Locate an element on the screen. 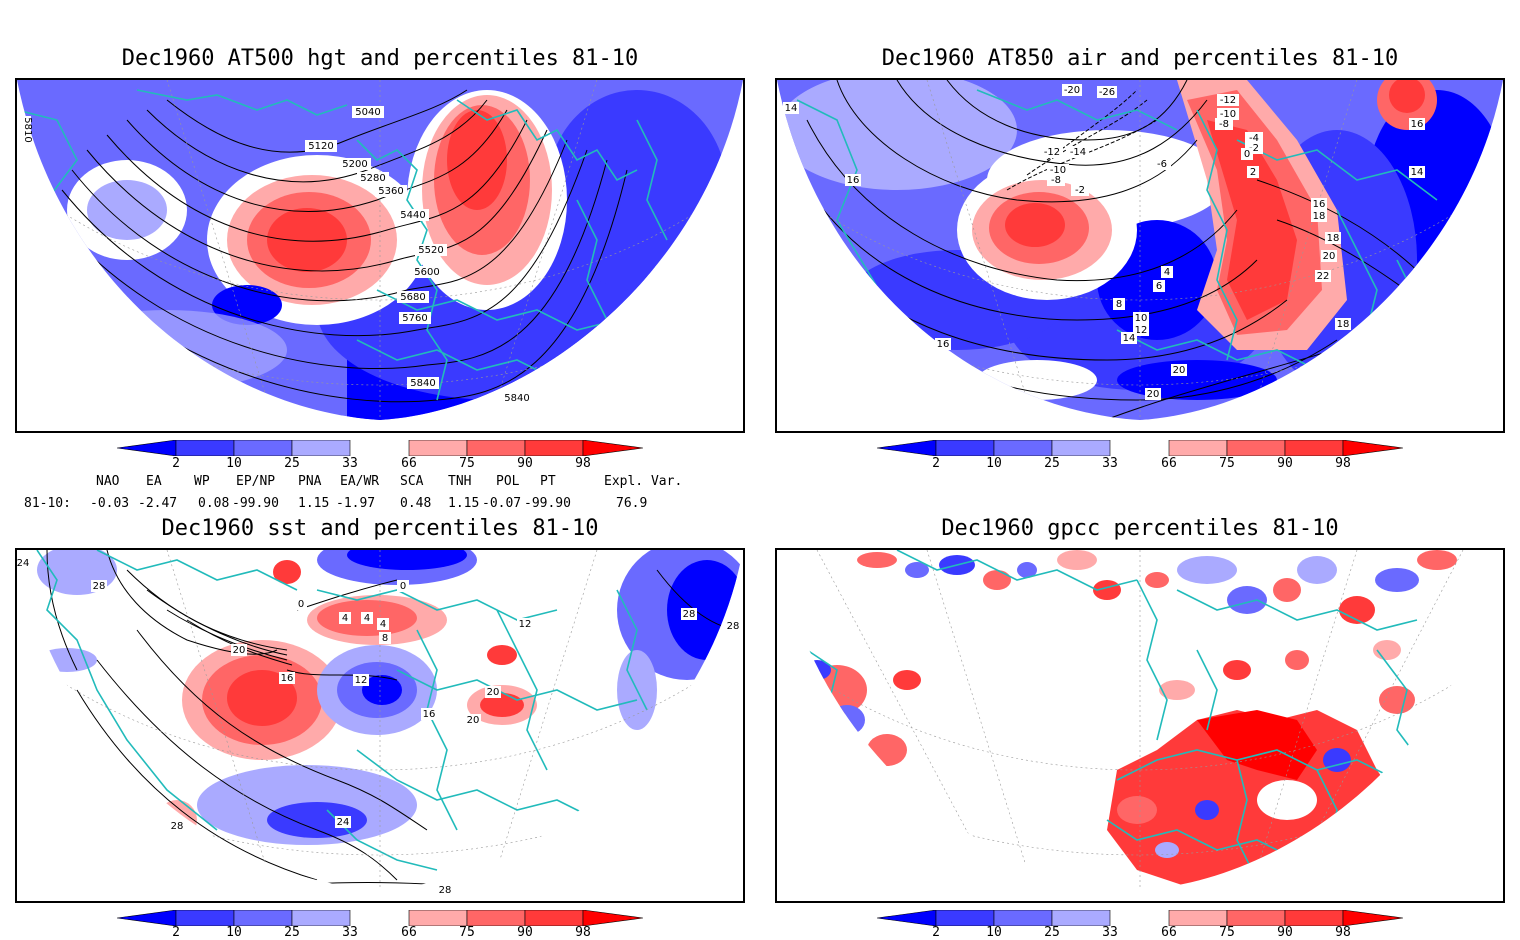 The height and width of the screenshot is (940, 1520). contour-label-15: 12 is located at coordinates (525, 624).